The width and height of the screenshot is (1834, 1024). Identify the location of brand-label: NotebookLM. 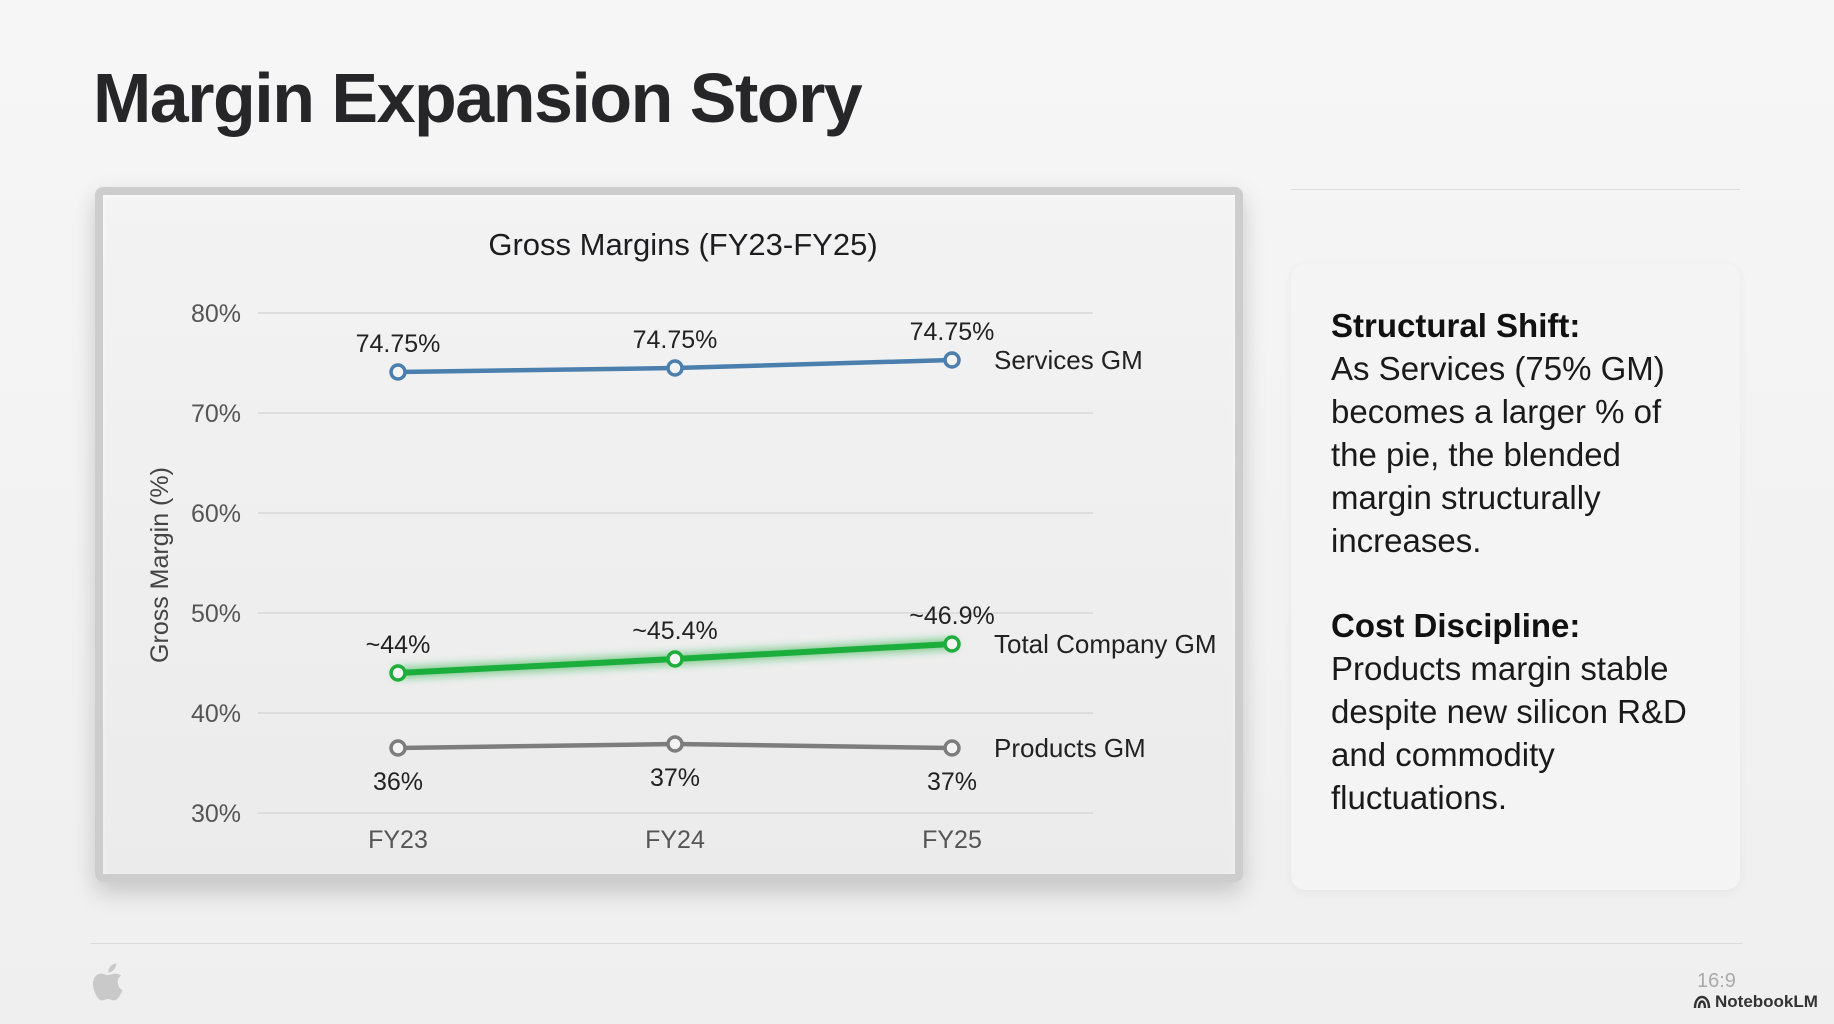
(1755, 1002).